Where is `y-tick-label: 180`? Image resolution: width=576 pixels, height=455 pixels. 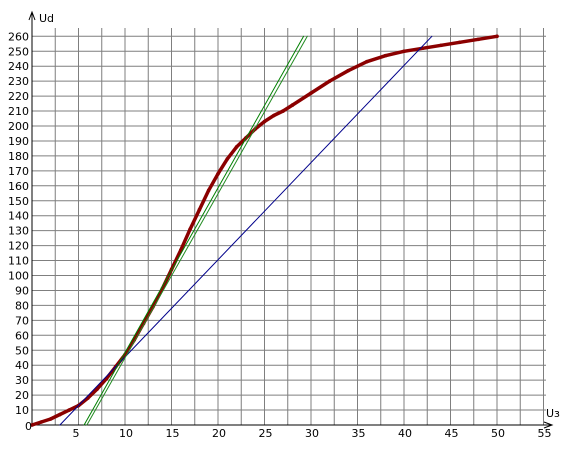 y-tick-label: 180 is located at coordinates (18, 156).